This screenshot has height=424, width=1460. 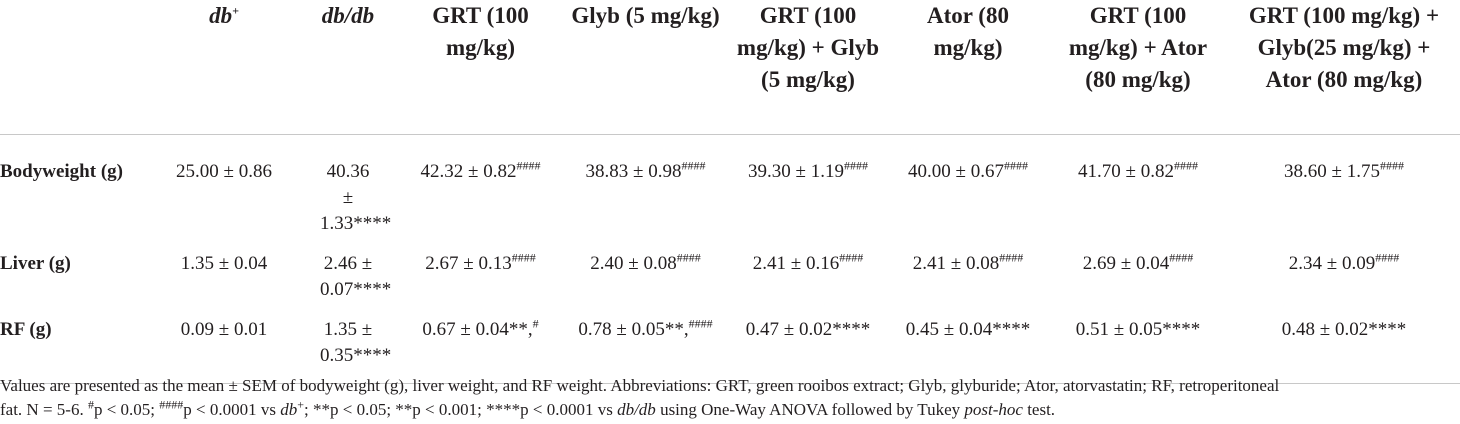 What do you see at coordinates (75, 343) in the screenshot?
I see `row-label: RF (g)` at bounding box center [75, 343].